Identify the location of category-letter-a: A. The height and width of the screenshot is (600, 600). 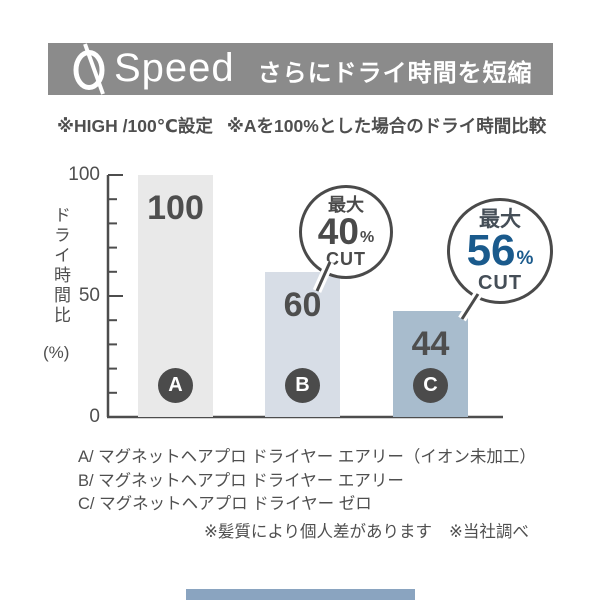
(175, 385).